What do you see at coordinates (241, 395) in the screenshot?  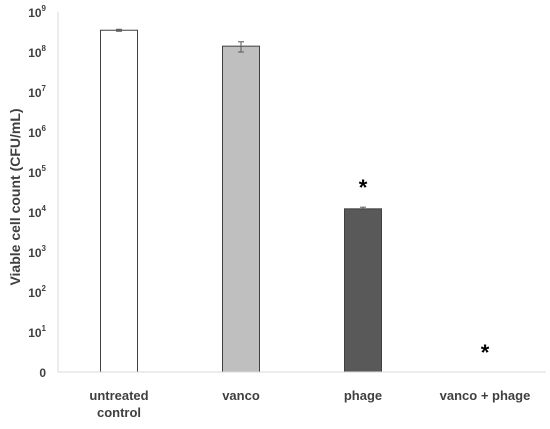 I see `x-category-label: vanco` at bounding box center [241, 395].